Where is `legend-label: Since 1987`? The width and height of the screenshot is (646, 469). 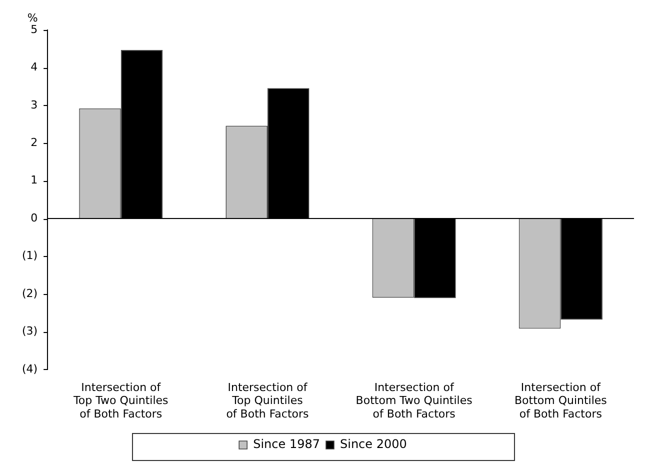 legend-label: Since 1987 is located at coordinates (286, 444).